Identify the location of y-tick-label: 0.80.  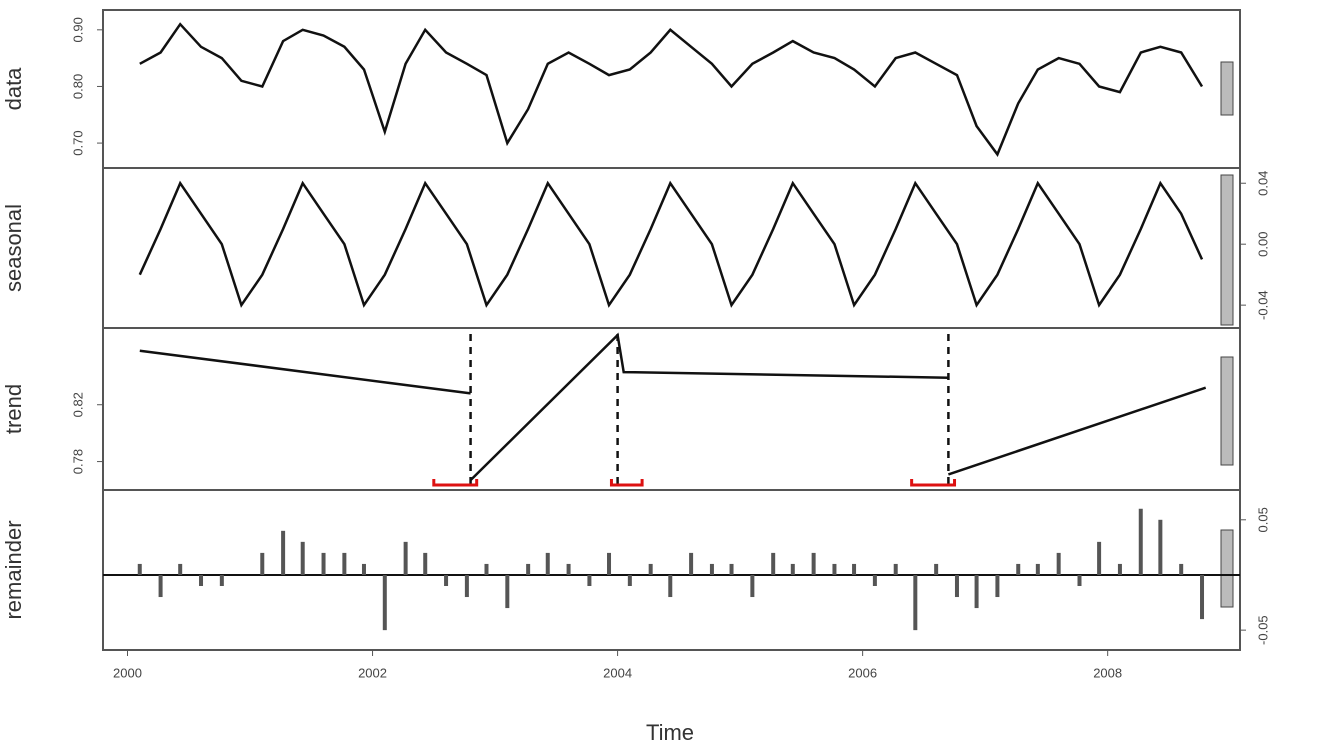
(77, 86).